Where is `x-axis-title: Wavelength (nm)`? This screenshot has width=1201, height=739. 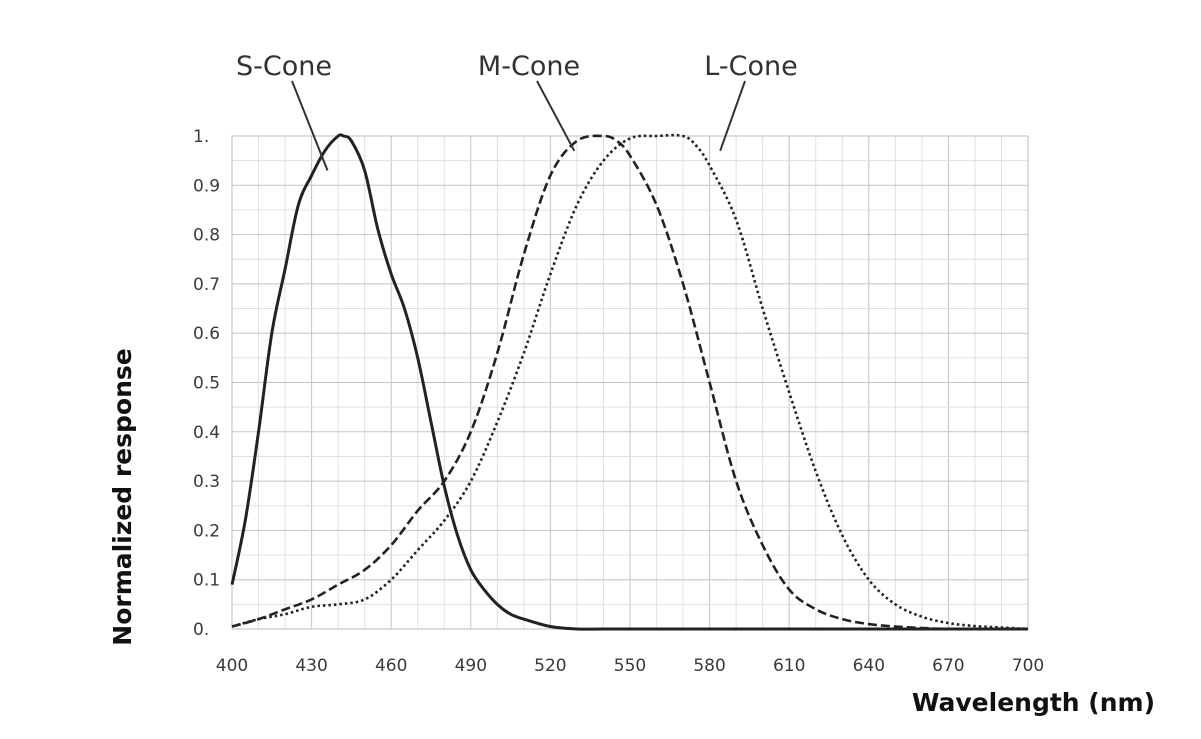 x-axis-title: Wavelength (nm) is located at coordinates (1033, 702).